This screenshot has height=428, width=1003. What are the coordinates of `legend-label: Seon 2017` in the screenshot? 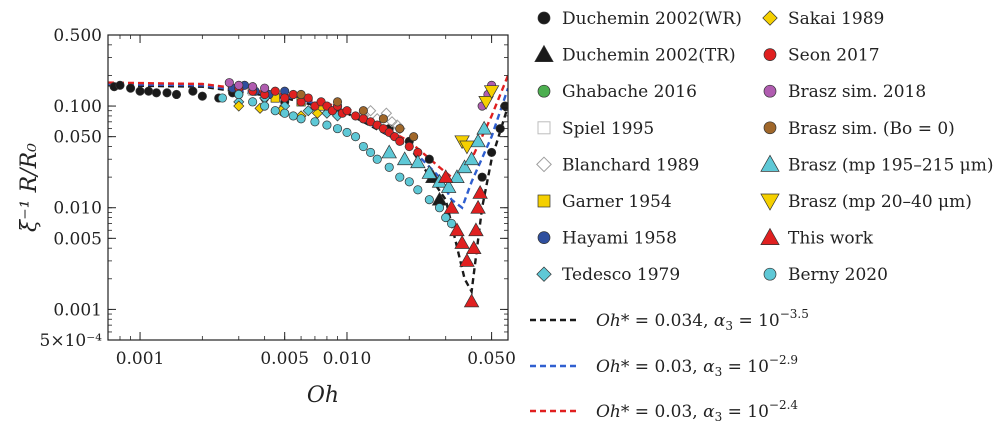 It's located at (834, 56).